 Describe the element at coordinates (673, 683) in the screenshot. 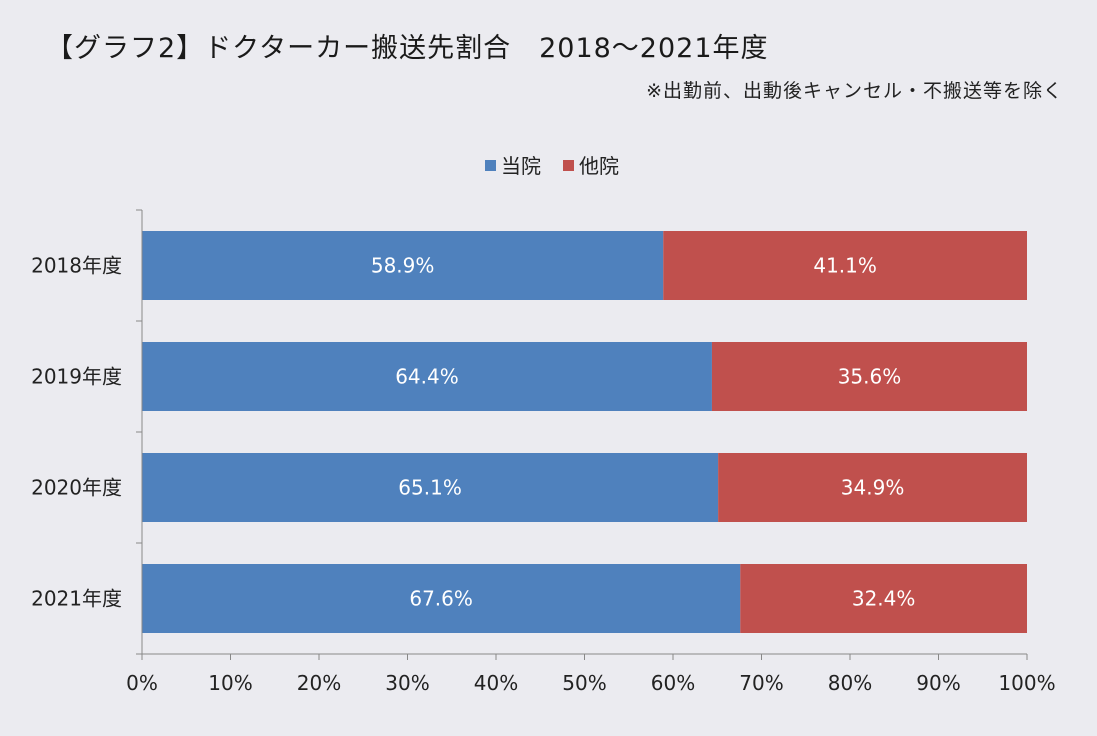

I see `x-tick-label-6: 60%` at that location.